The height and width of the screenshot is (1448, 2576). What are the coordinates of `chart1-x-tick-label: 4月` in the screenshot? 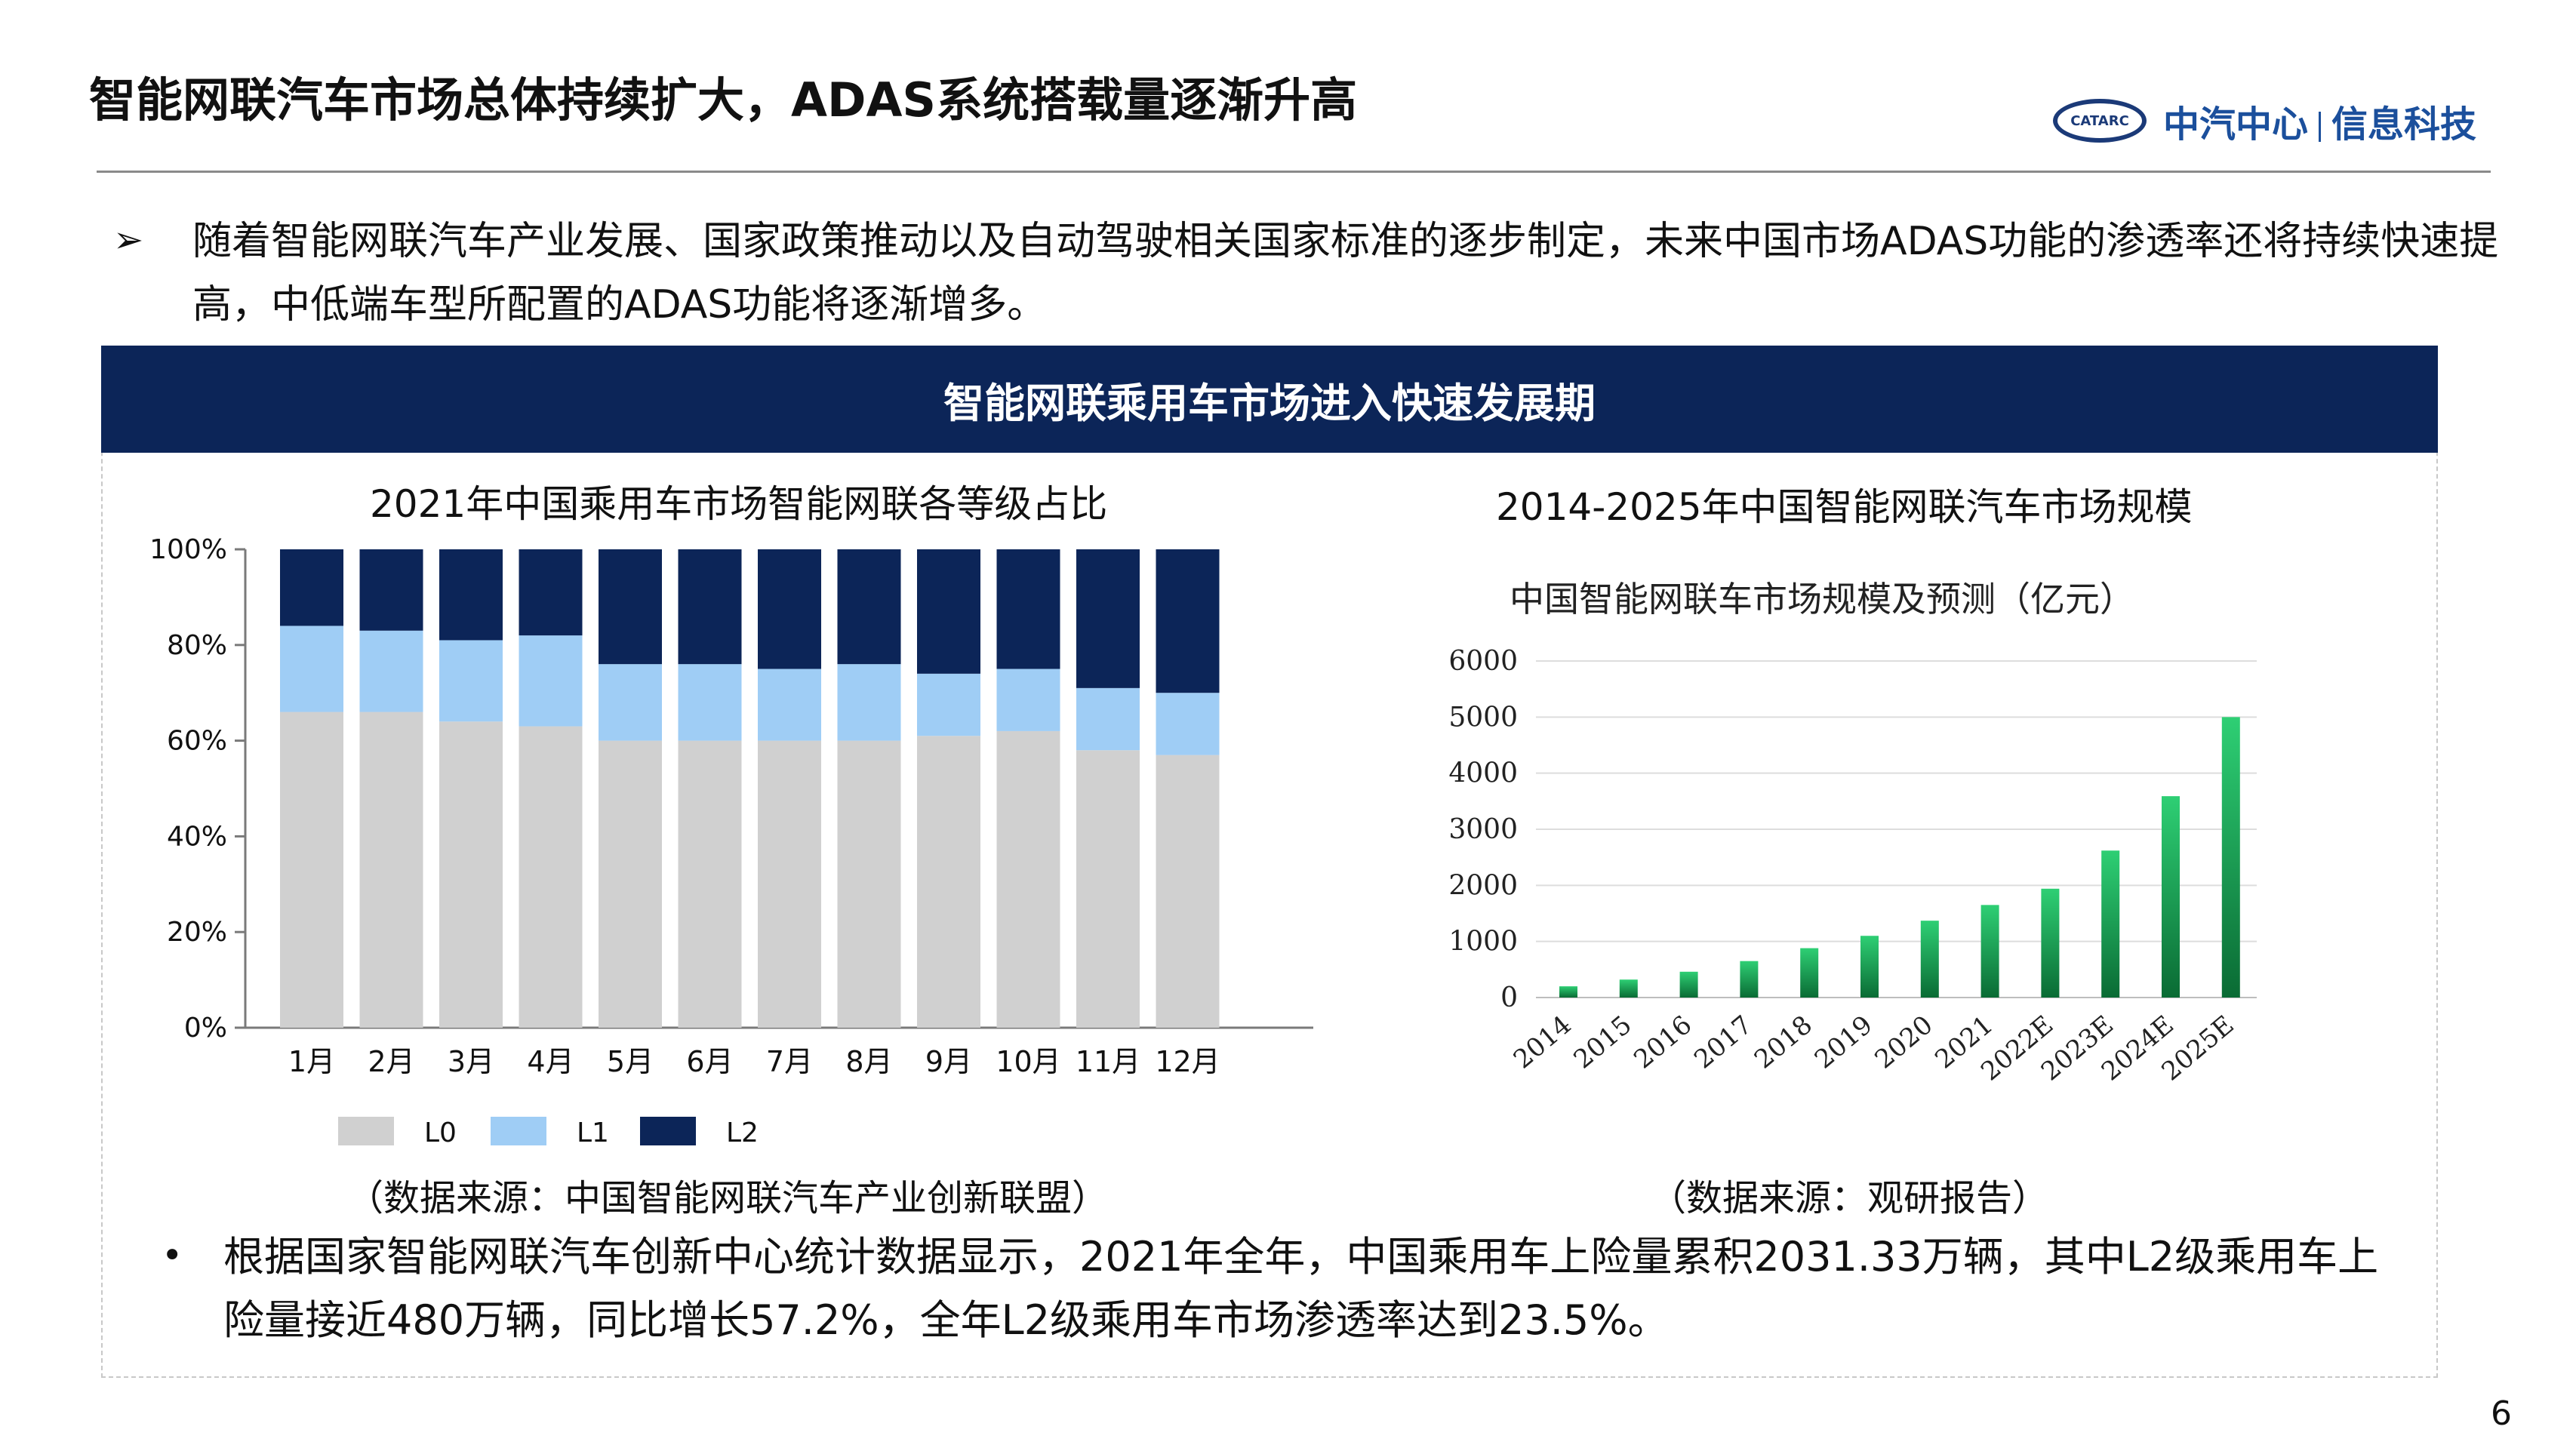 It's located at (550, 1061).